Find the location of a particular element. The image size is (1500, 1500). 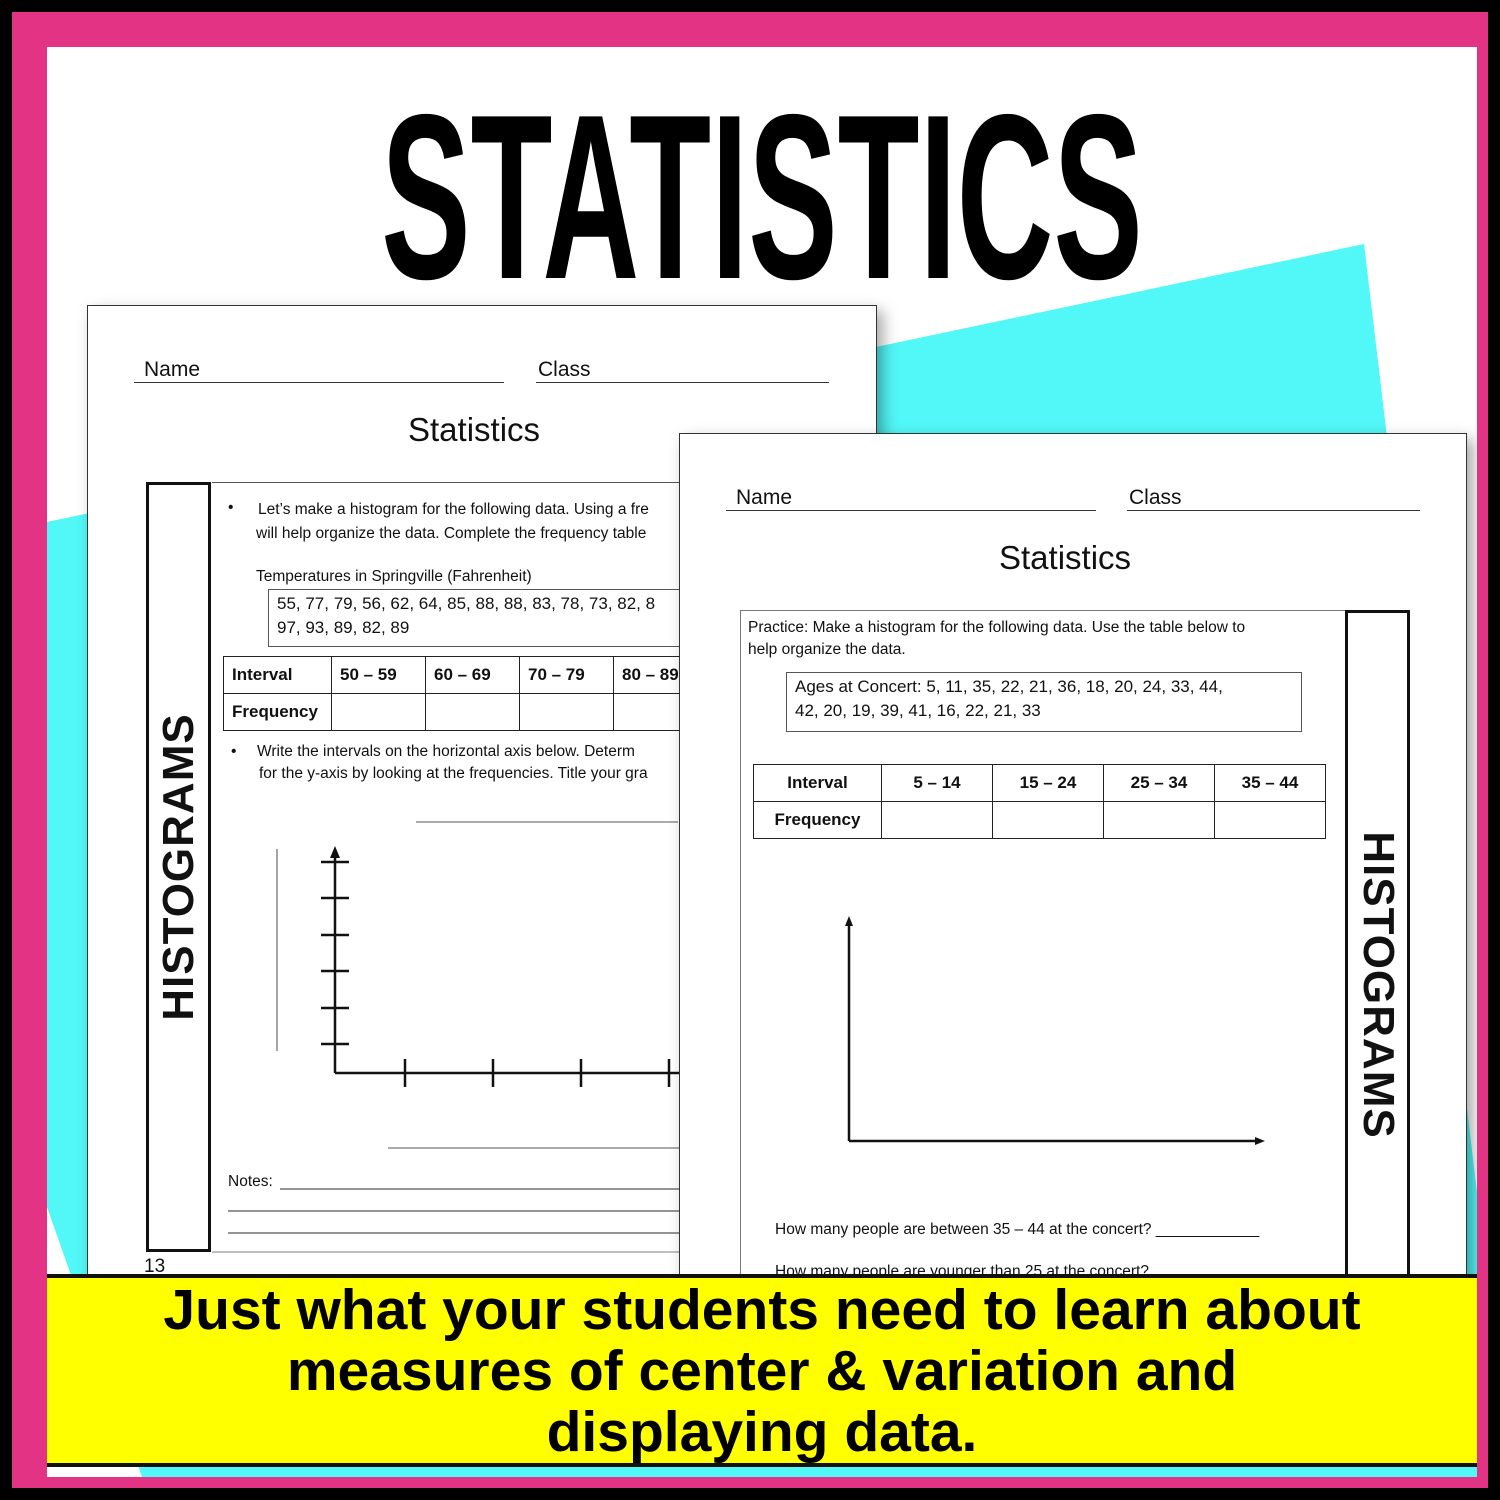

main-title: STATISTICS is located at coordinates (762, 196).